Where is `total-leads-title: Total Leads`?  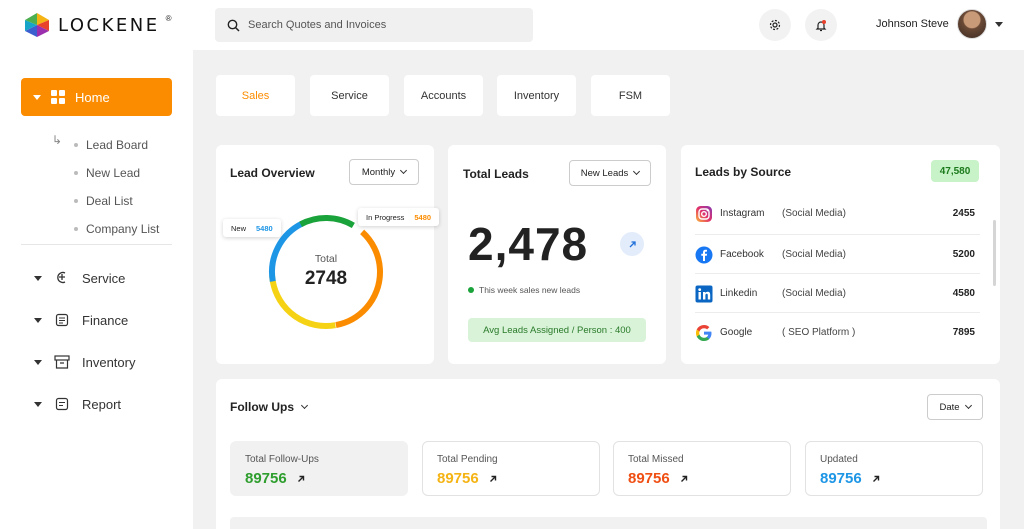 total-leads-title: Total Leads is located at coordinates (496, 174).